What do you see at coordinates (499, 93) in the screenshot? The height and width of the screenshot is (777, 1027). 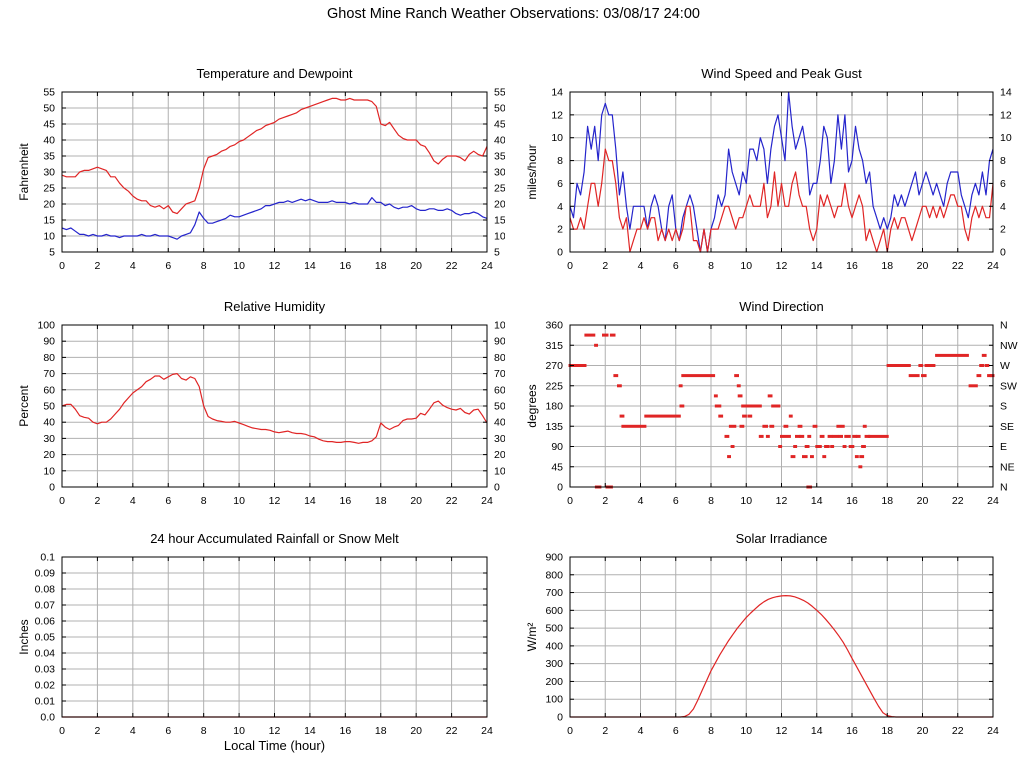 I see `y-tick-label-right: 55` at bounding box center [499, 93].